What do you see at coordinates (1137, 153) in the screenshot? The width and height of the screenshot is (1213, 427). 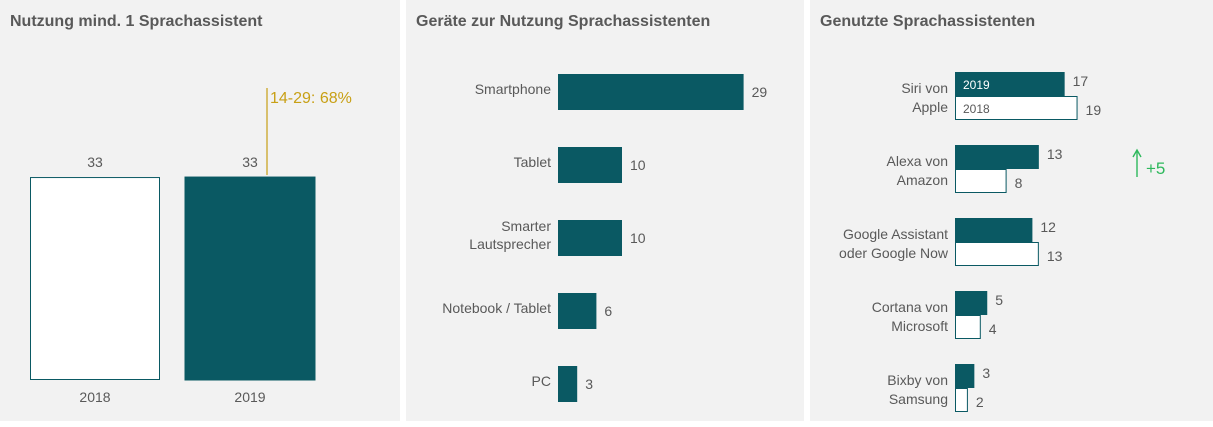 I see `up-arrow-head-icon` at bounding box center [1137, 153].